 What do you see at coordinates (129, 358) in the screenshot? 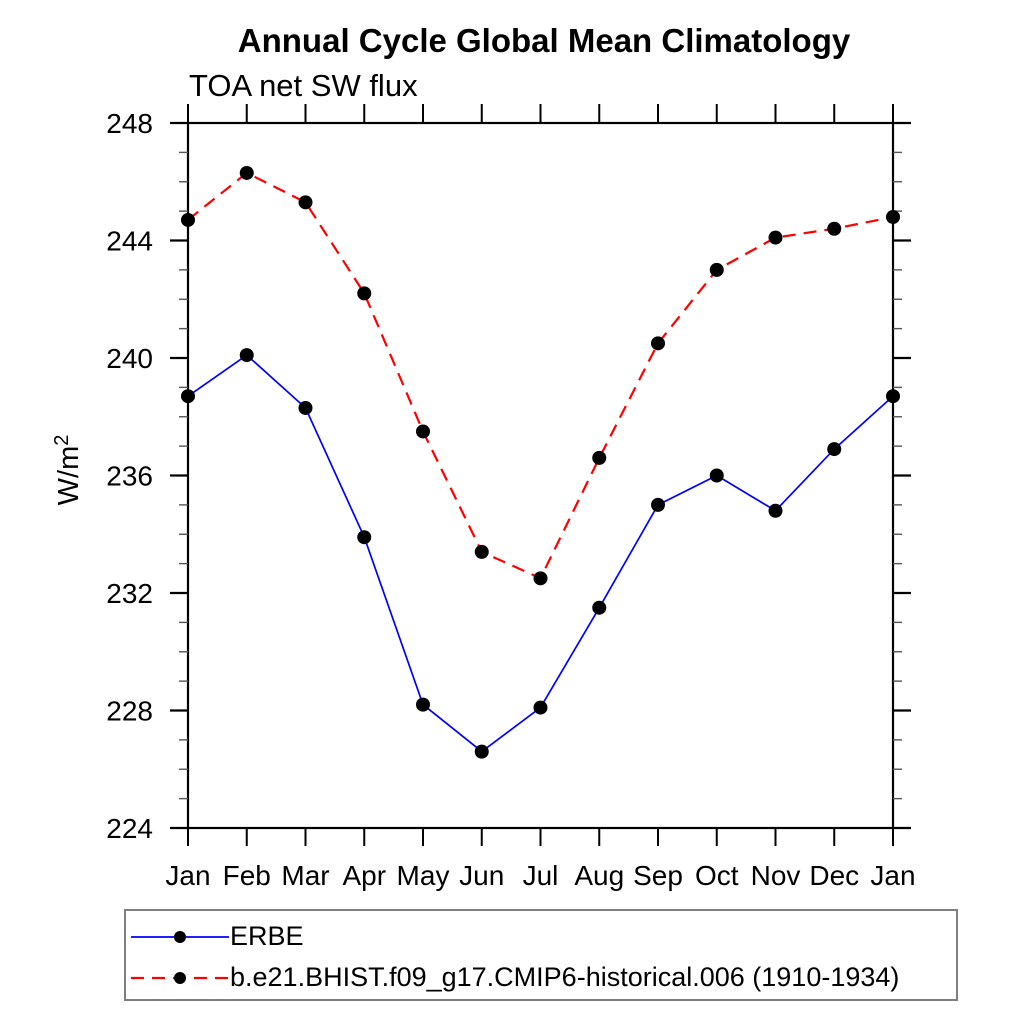
I see `y-tick-label: 240` at bounding box center [129, 358].